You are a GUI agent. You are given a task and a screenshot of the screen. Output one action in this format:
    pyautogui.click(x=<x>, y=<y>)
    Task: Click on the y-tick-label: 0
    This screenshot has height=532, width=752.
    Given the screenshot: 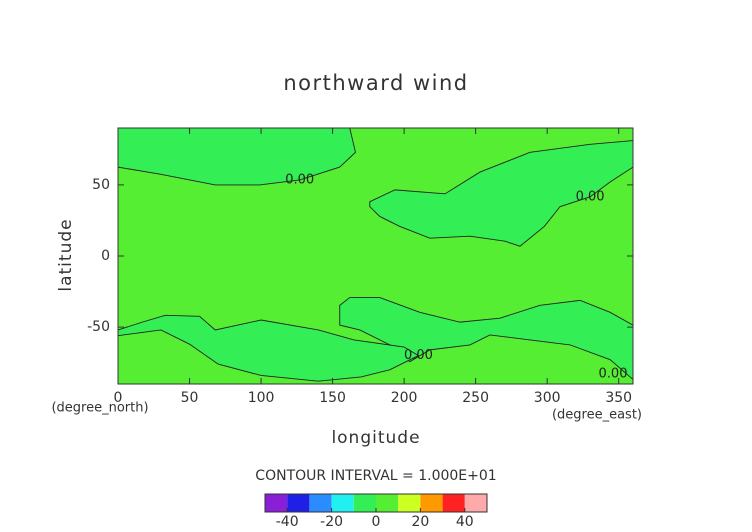 What is the action you would take?
    pyautogui.click(x=105, y=256)
    